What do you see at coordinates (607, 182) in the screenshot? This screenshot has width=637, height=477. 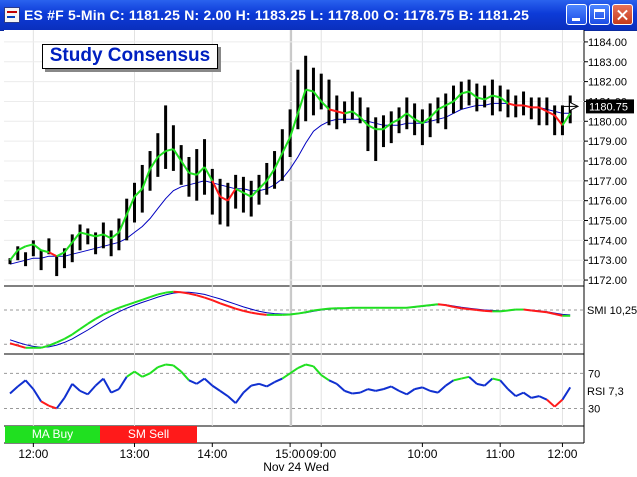 I see `price-tick-label: 1177.00` at bounding box center [607, 182].